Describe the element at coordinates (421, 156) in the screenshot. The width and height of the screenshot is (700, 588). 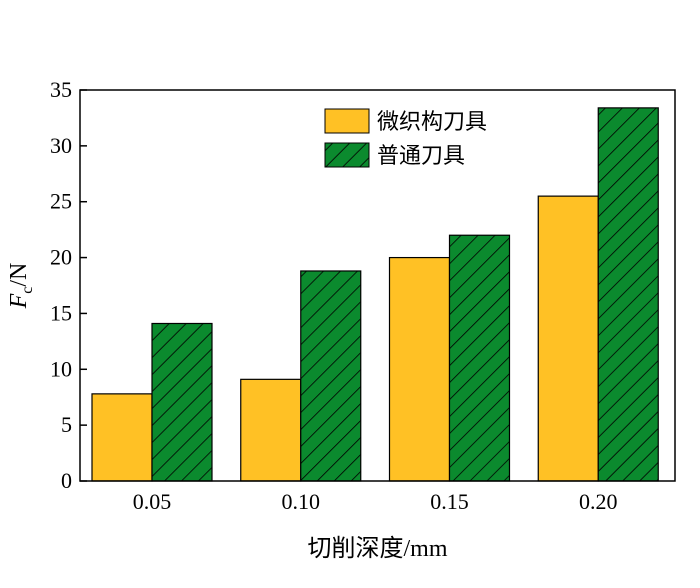
I see `legend-label-ordinary-tool: 普通刀具` at that location.